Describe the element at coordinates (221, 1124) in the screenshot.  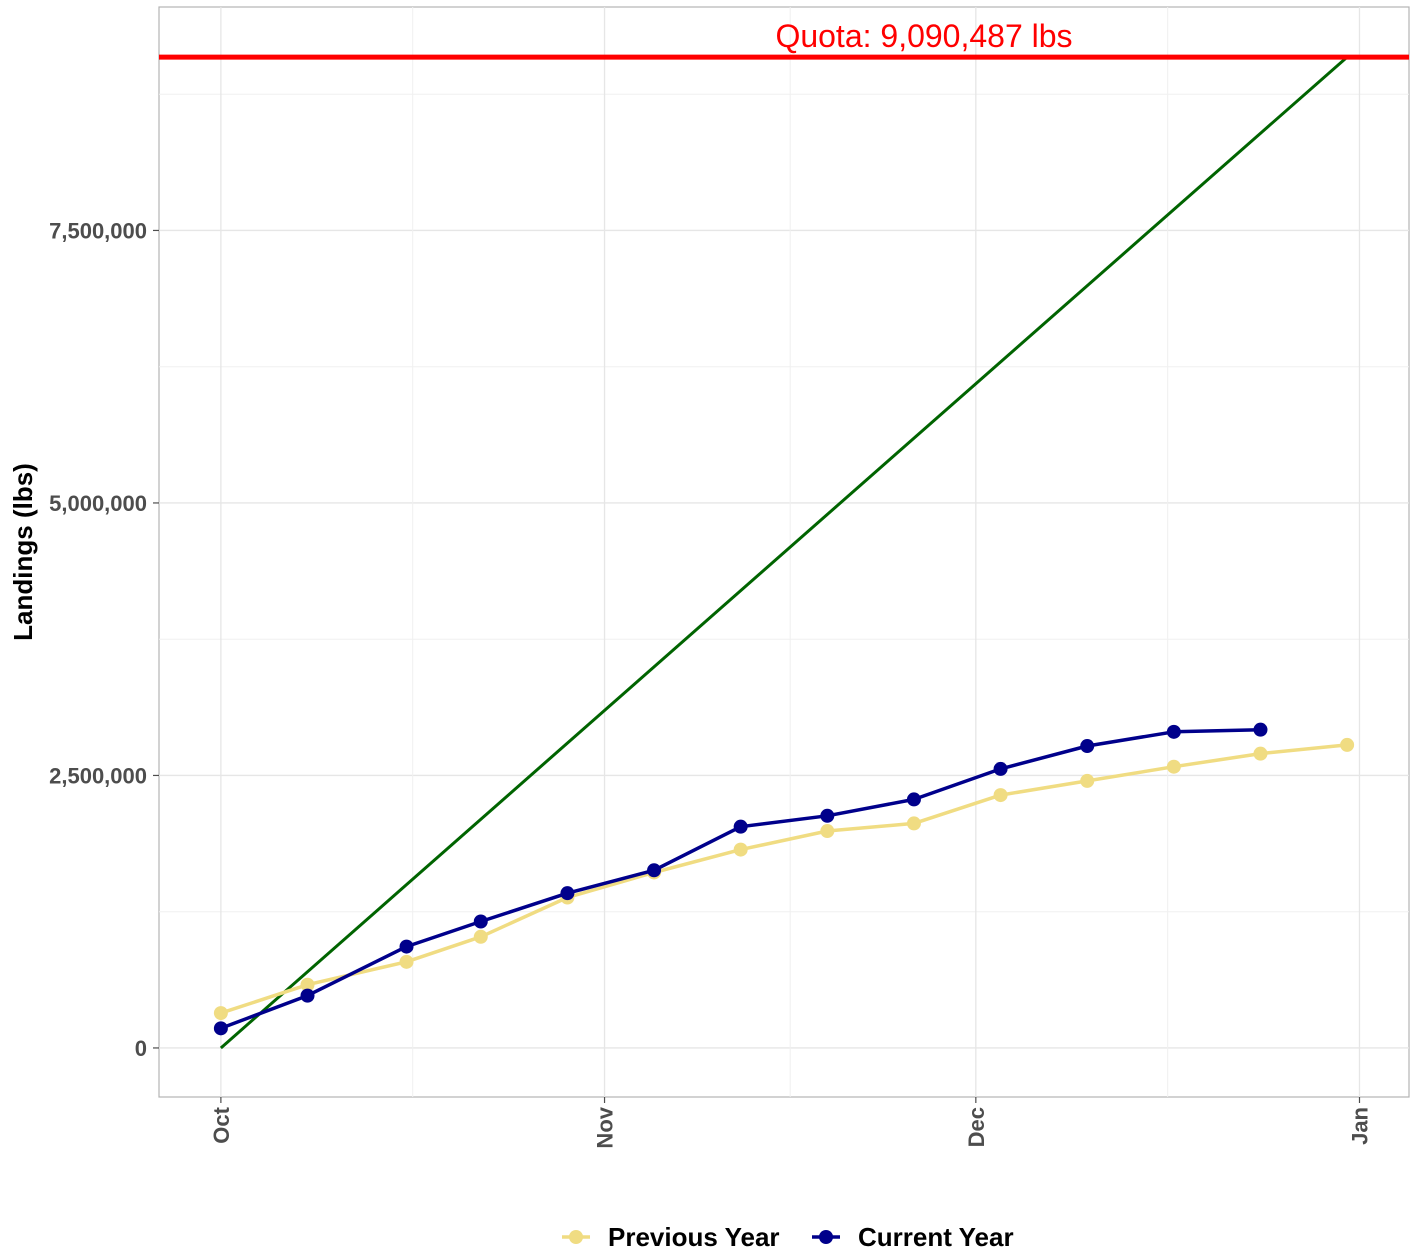
I see `x-tick-label: Oct` at that location.